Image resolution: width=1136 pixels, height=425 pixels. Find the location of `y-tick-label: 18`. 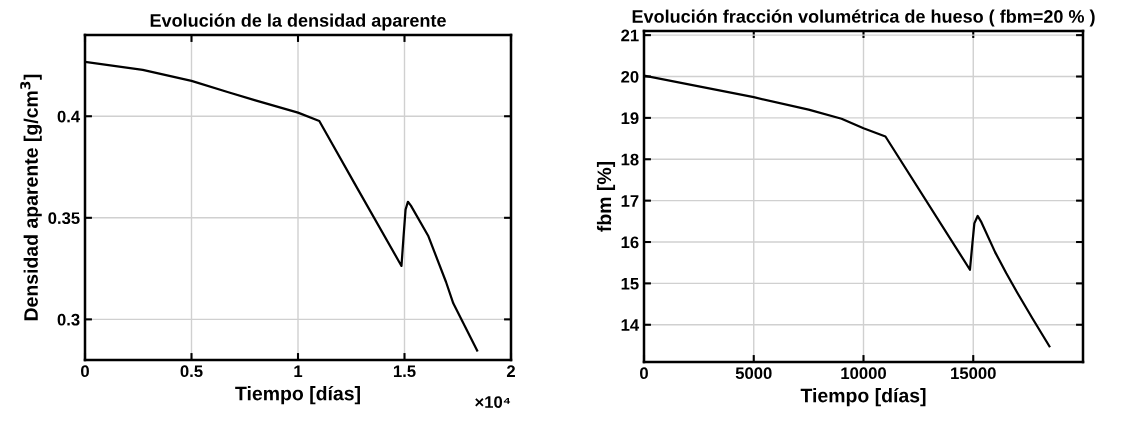

y-tick-label: 18 is located at coordinates (630, 159).